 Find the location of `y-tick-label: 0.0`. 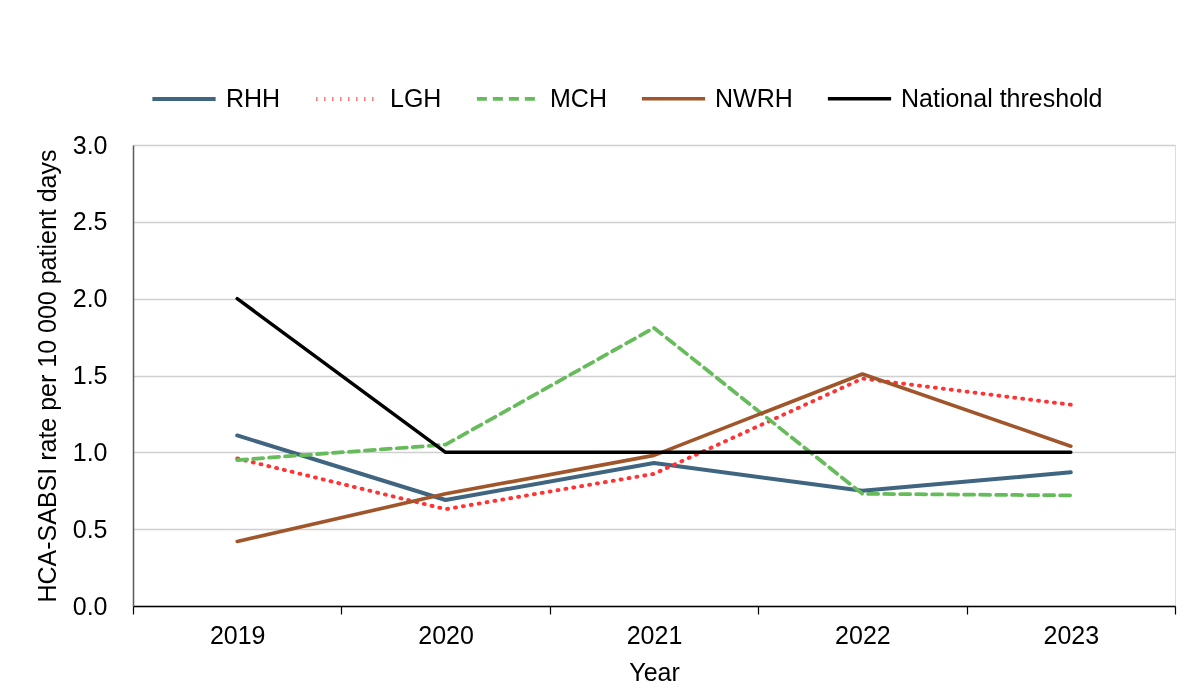

y-tick-label: 0.0 is located at coordinates (90, 605).